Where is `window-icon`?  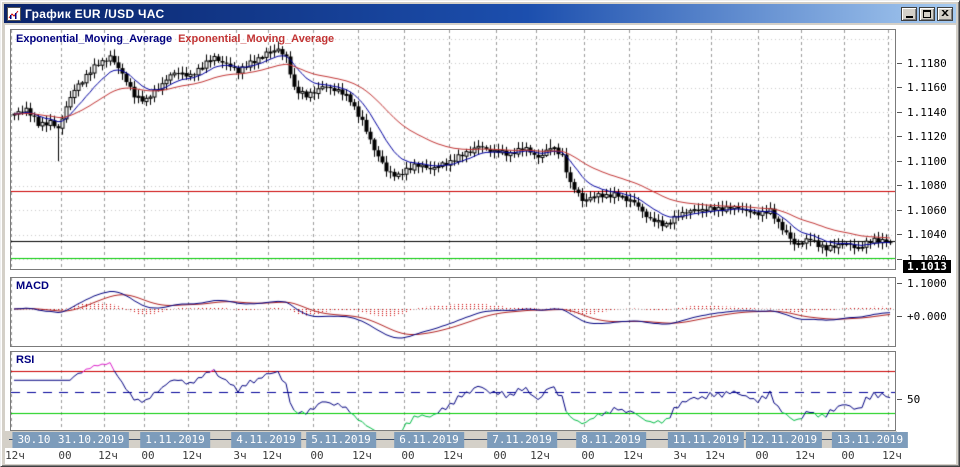 window-icon is located at coordinates (14, 13).